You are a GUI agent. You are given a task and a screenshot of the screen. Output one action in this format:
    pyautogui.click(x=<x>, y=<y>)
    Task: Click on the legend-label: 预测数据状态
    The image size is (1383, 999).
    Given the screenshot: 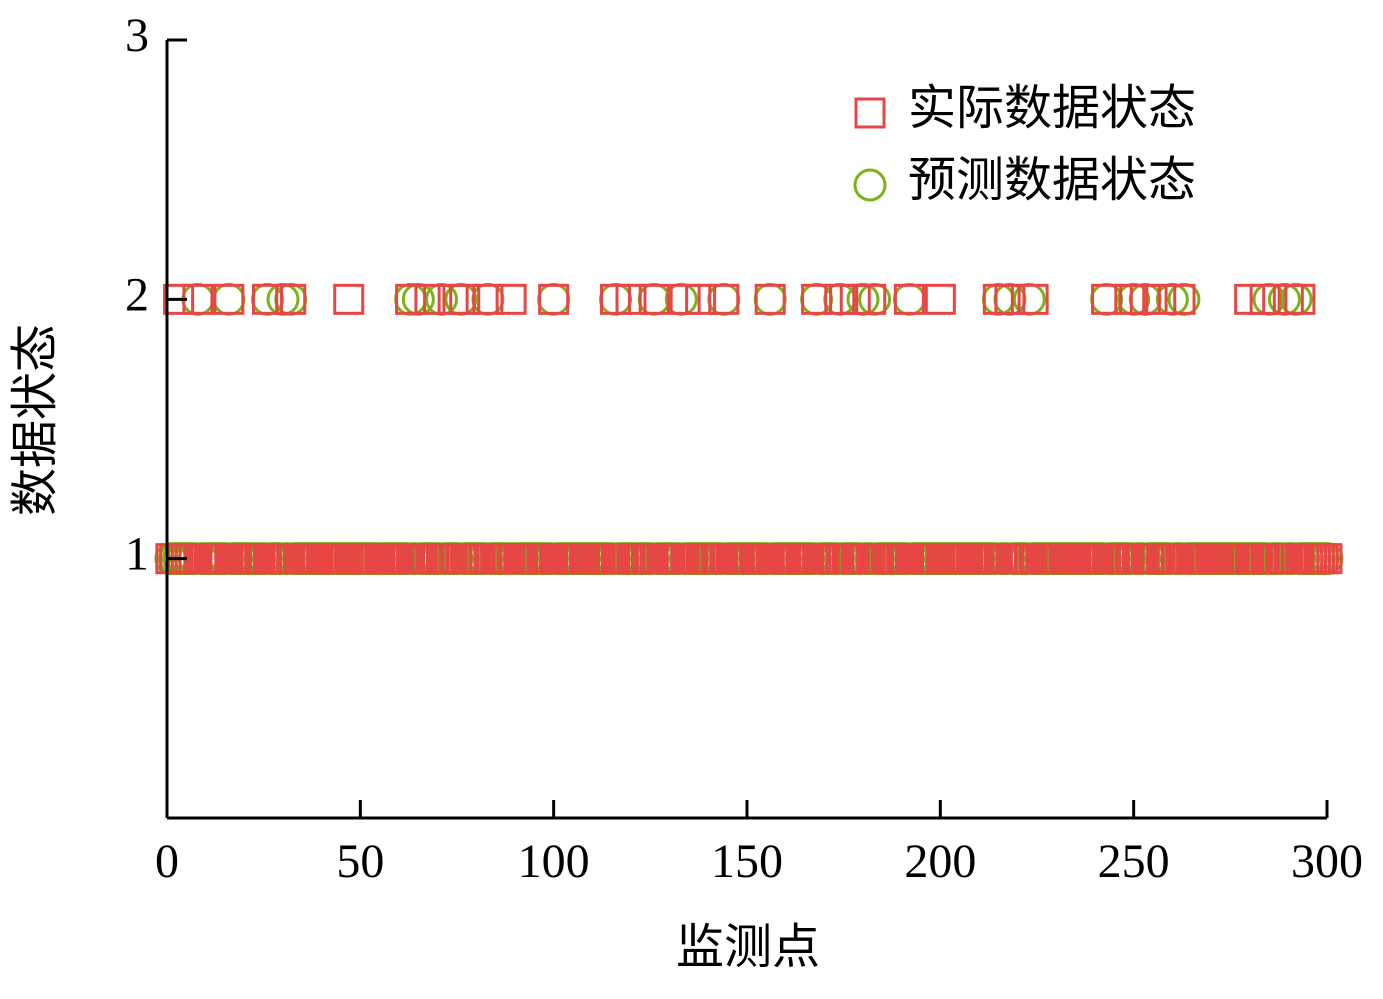 What is the action you would take?
    pyautogui.click(x=1052, y=180)
    